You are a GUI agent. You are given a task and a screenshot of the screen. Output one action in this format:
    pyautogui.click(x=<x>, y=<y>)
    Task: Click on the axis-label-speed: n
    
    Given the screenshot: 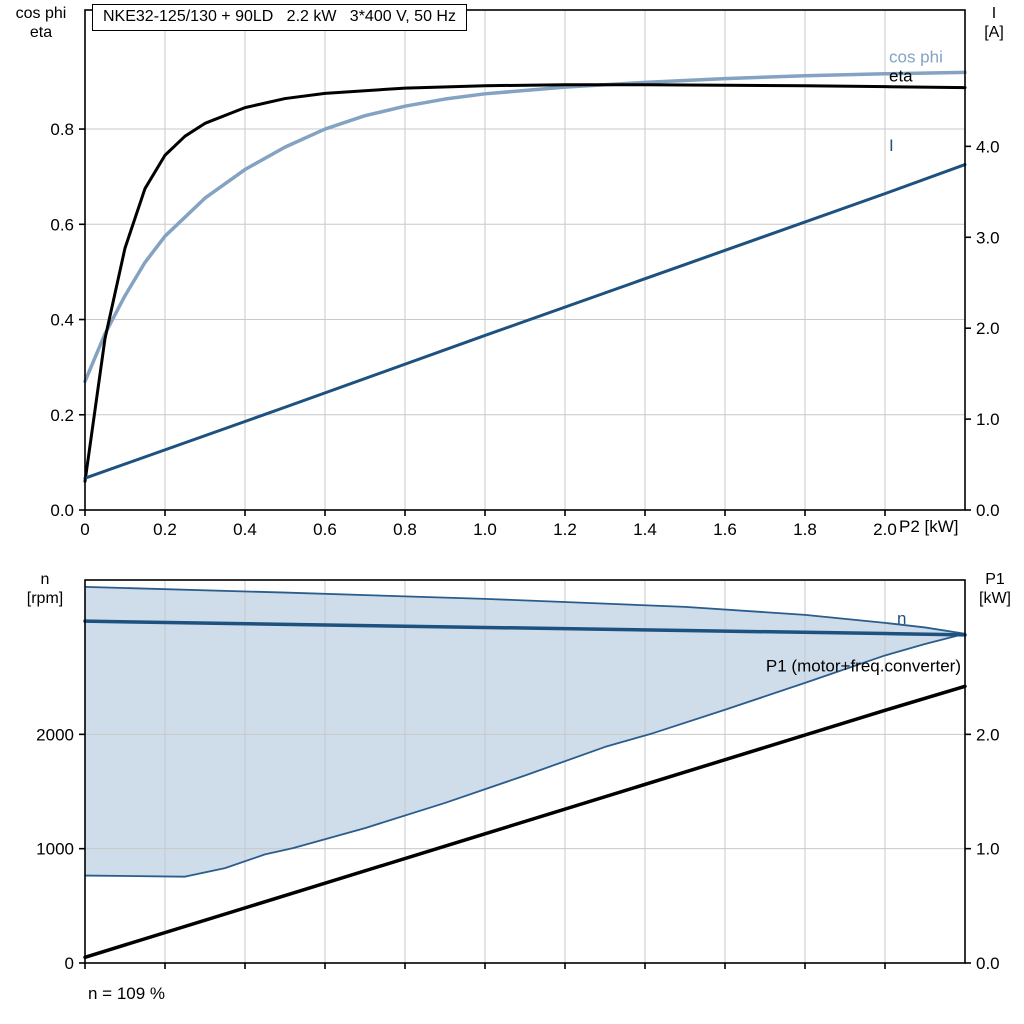 What is the action you would take?
    pyautogui.click(x=45, y=579)
    